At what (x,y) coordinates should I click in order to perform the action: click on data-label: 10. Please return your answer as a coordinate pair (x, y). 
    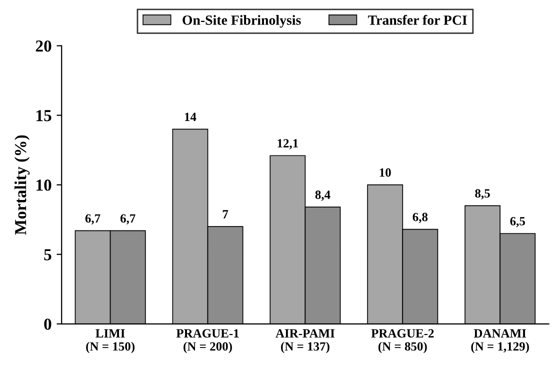
    Looking at the image, I should click on (385, 172).